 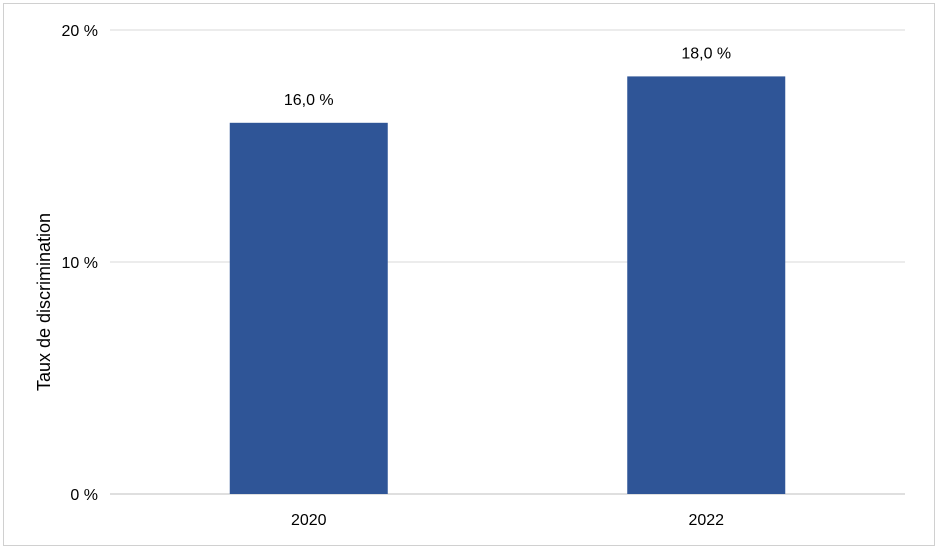 What do you see at coordinates (84, 495) in the screenshot?
I see `y-tick-label: 0 %` at bounding box center [84, 495].